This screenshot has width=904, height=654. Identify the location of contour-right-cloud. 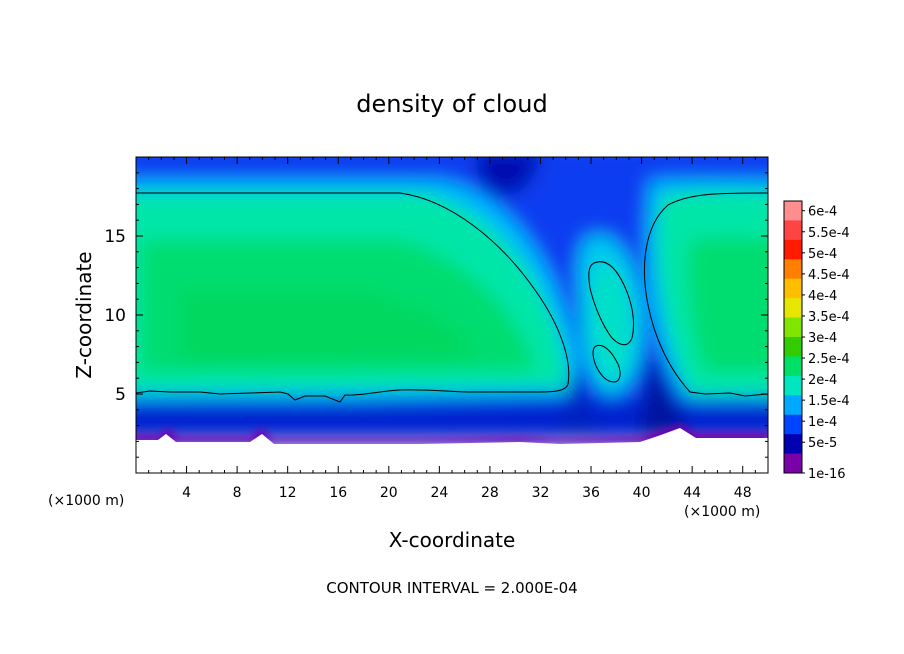
(705, 294).